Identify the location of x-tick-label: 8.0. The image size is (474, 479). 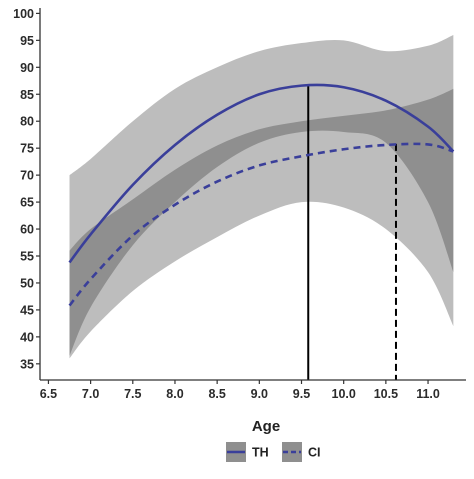
(174, 394).